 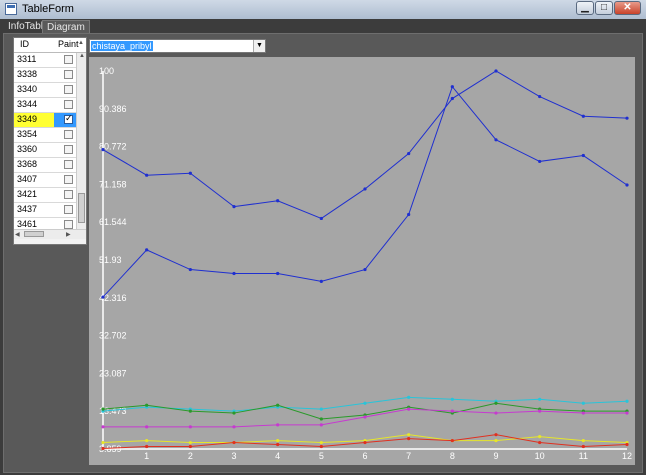 What do you see at coordinates (259, 46) in the screenshot?
I see `chevron-down-icon: ▼` at bounding box center [259, 46].